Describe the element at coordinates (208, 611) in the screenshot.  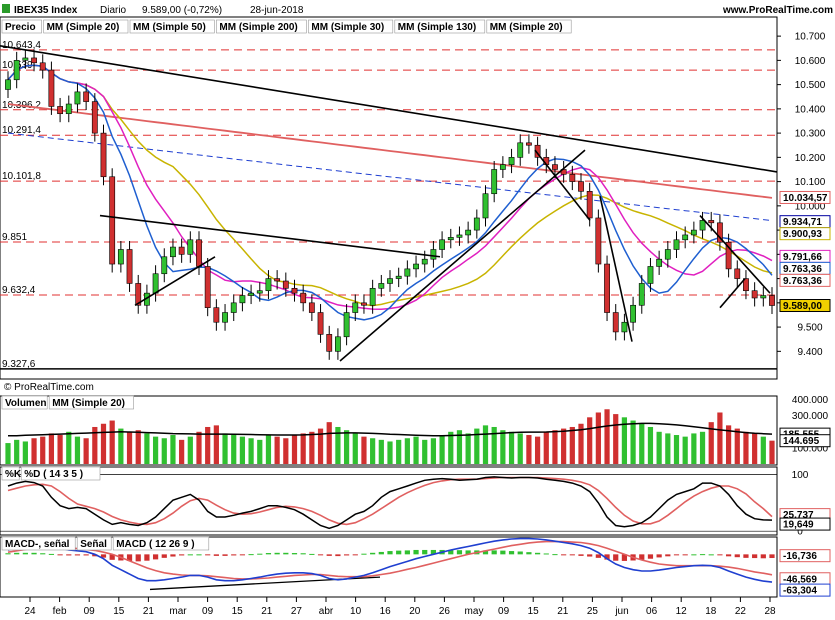
I see `x-tick-label-6: 09` at that location.